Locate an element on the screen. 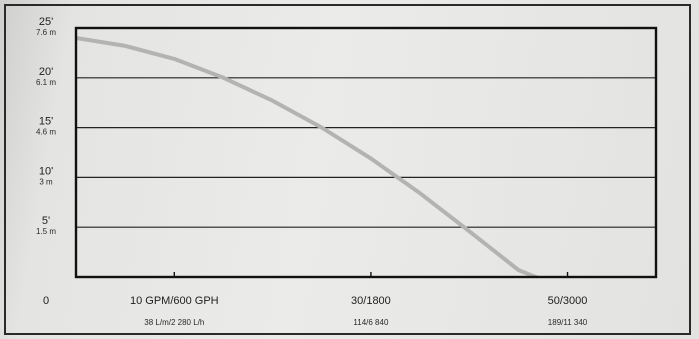 The height and width of the screenshot is (339, 699). x-tick-label-0: 0 is located at coordinates (46, 301).